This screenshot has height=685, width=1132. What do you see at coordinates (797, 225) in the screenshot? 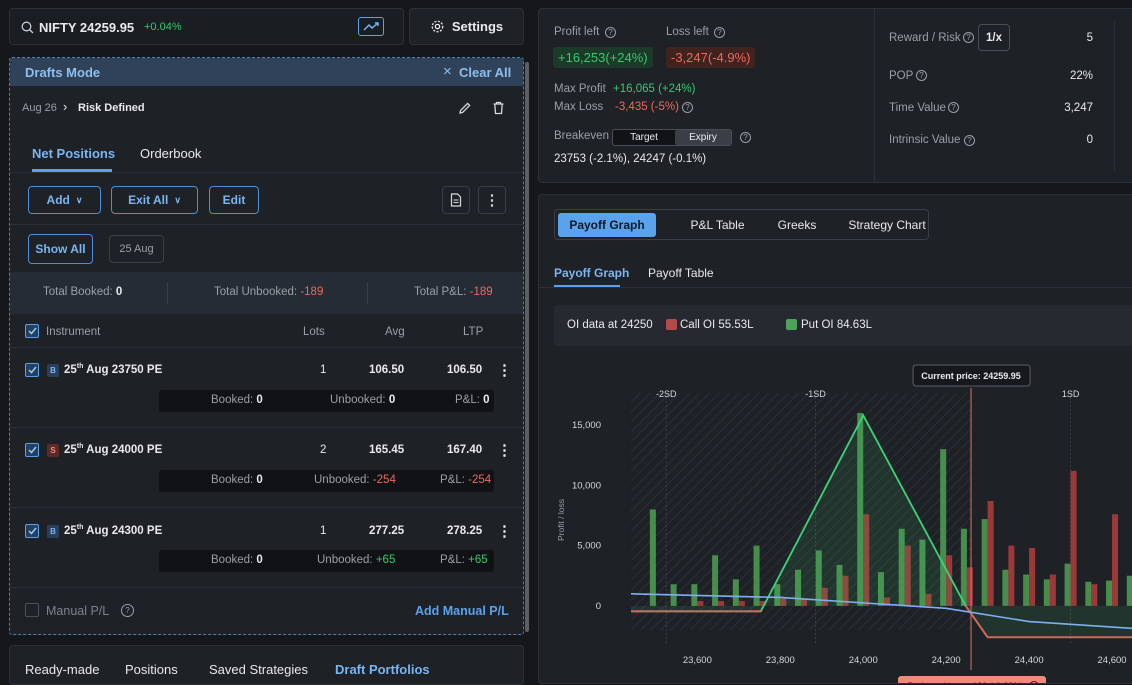
I see `tab-greeks: Greeks` at bounding box center [797, 225].